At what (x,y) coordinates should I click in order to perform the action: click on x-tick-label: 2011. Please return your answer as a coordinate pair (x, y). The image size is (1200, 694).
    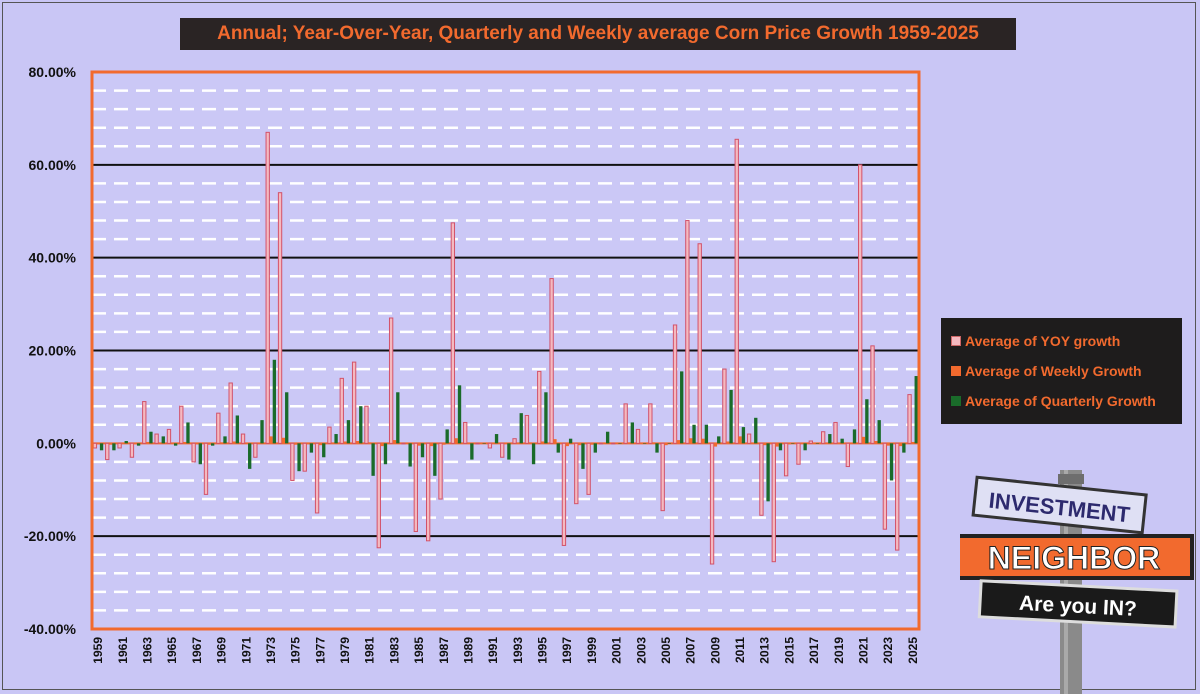
    Looking at the image, I should click on (740, 650).